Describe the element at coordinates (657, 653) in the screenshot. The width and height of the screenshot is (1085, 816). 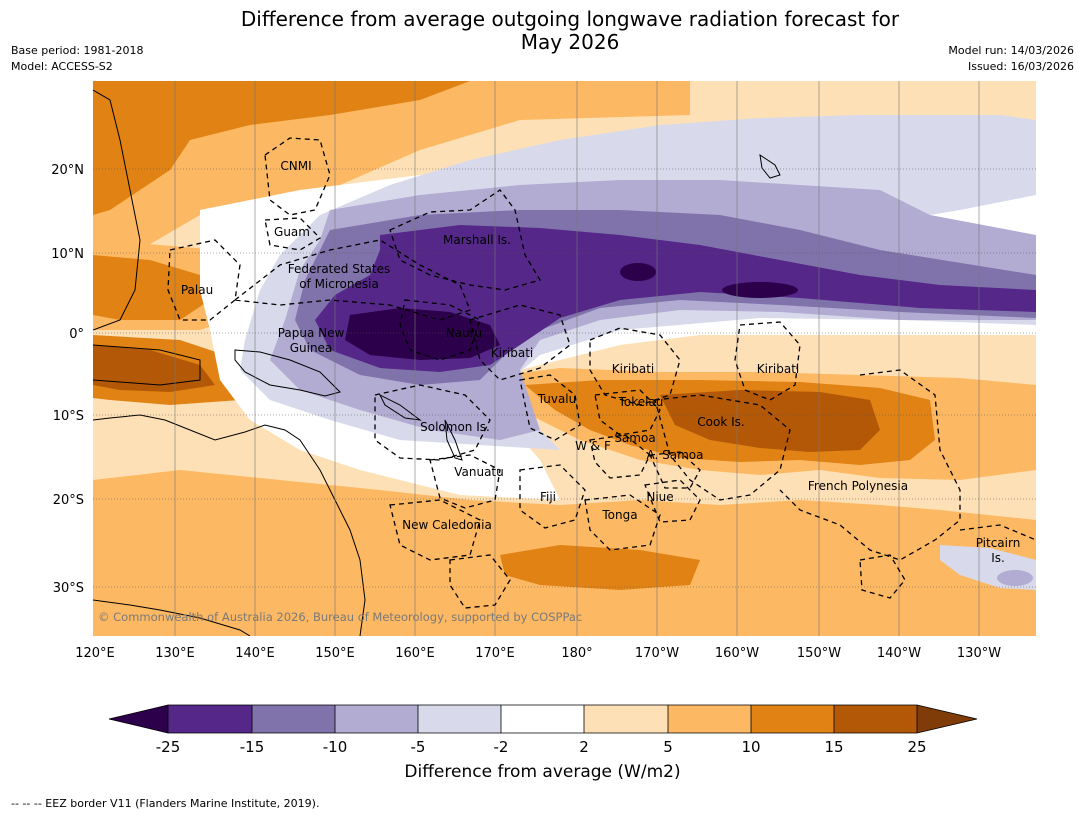
I see `lon-label-170w: 170°W` at that location.